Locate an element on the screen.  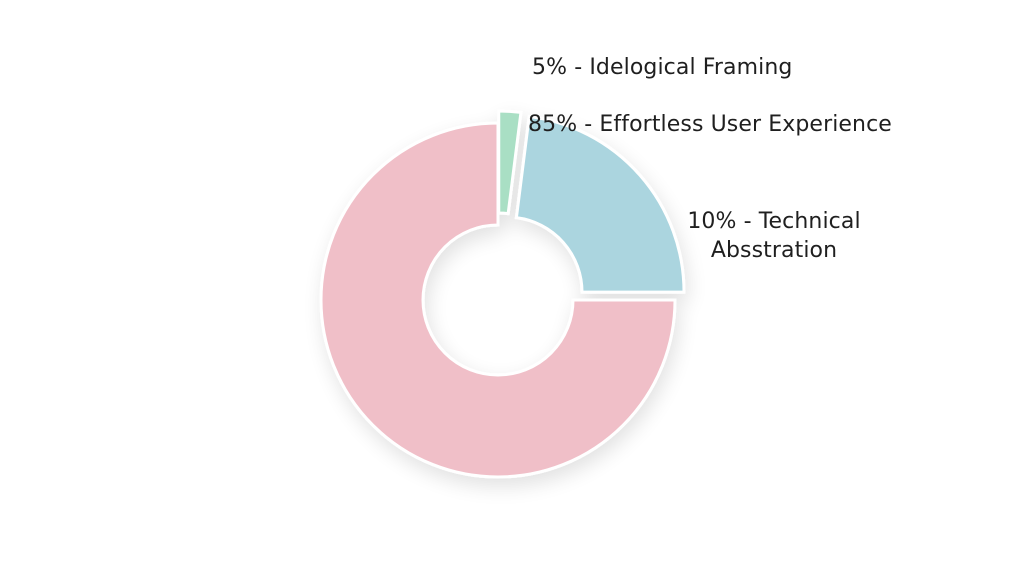
label-technical-abstraction: 10% - Technical Absstration is located at coordinates (774, 236).